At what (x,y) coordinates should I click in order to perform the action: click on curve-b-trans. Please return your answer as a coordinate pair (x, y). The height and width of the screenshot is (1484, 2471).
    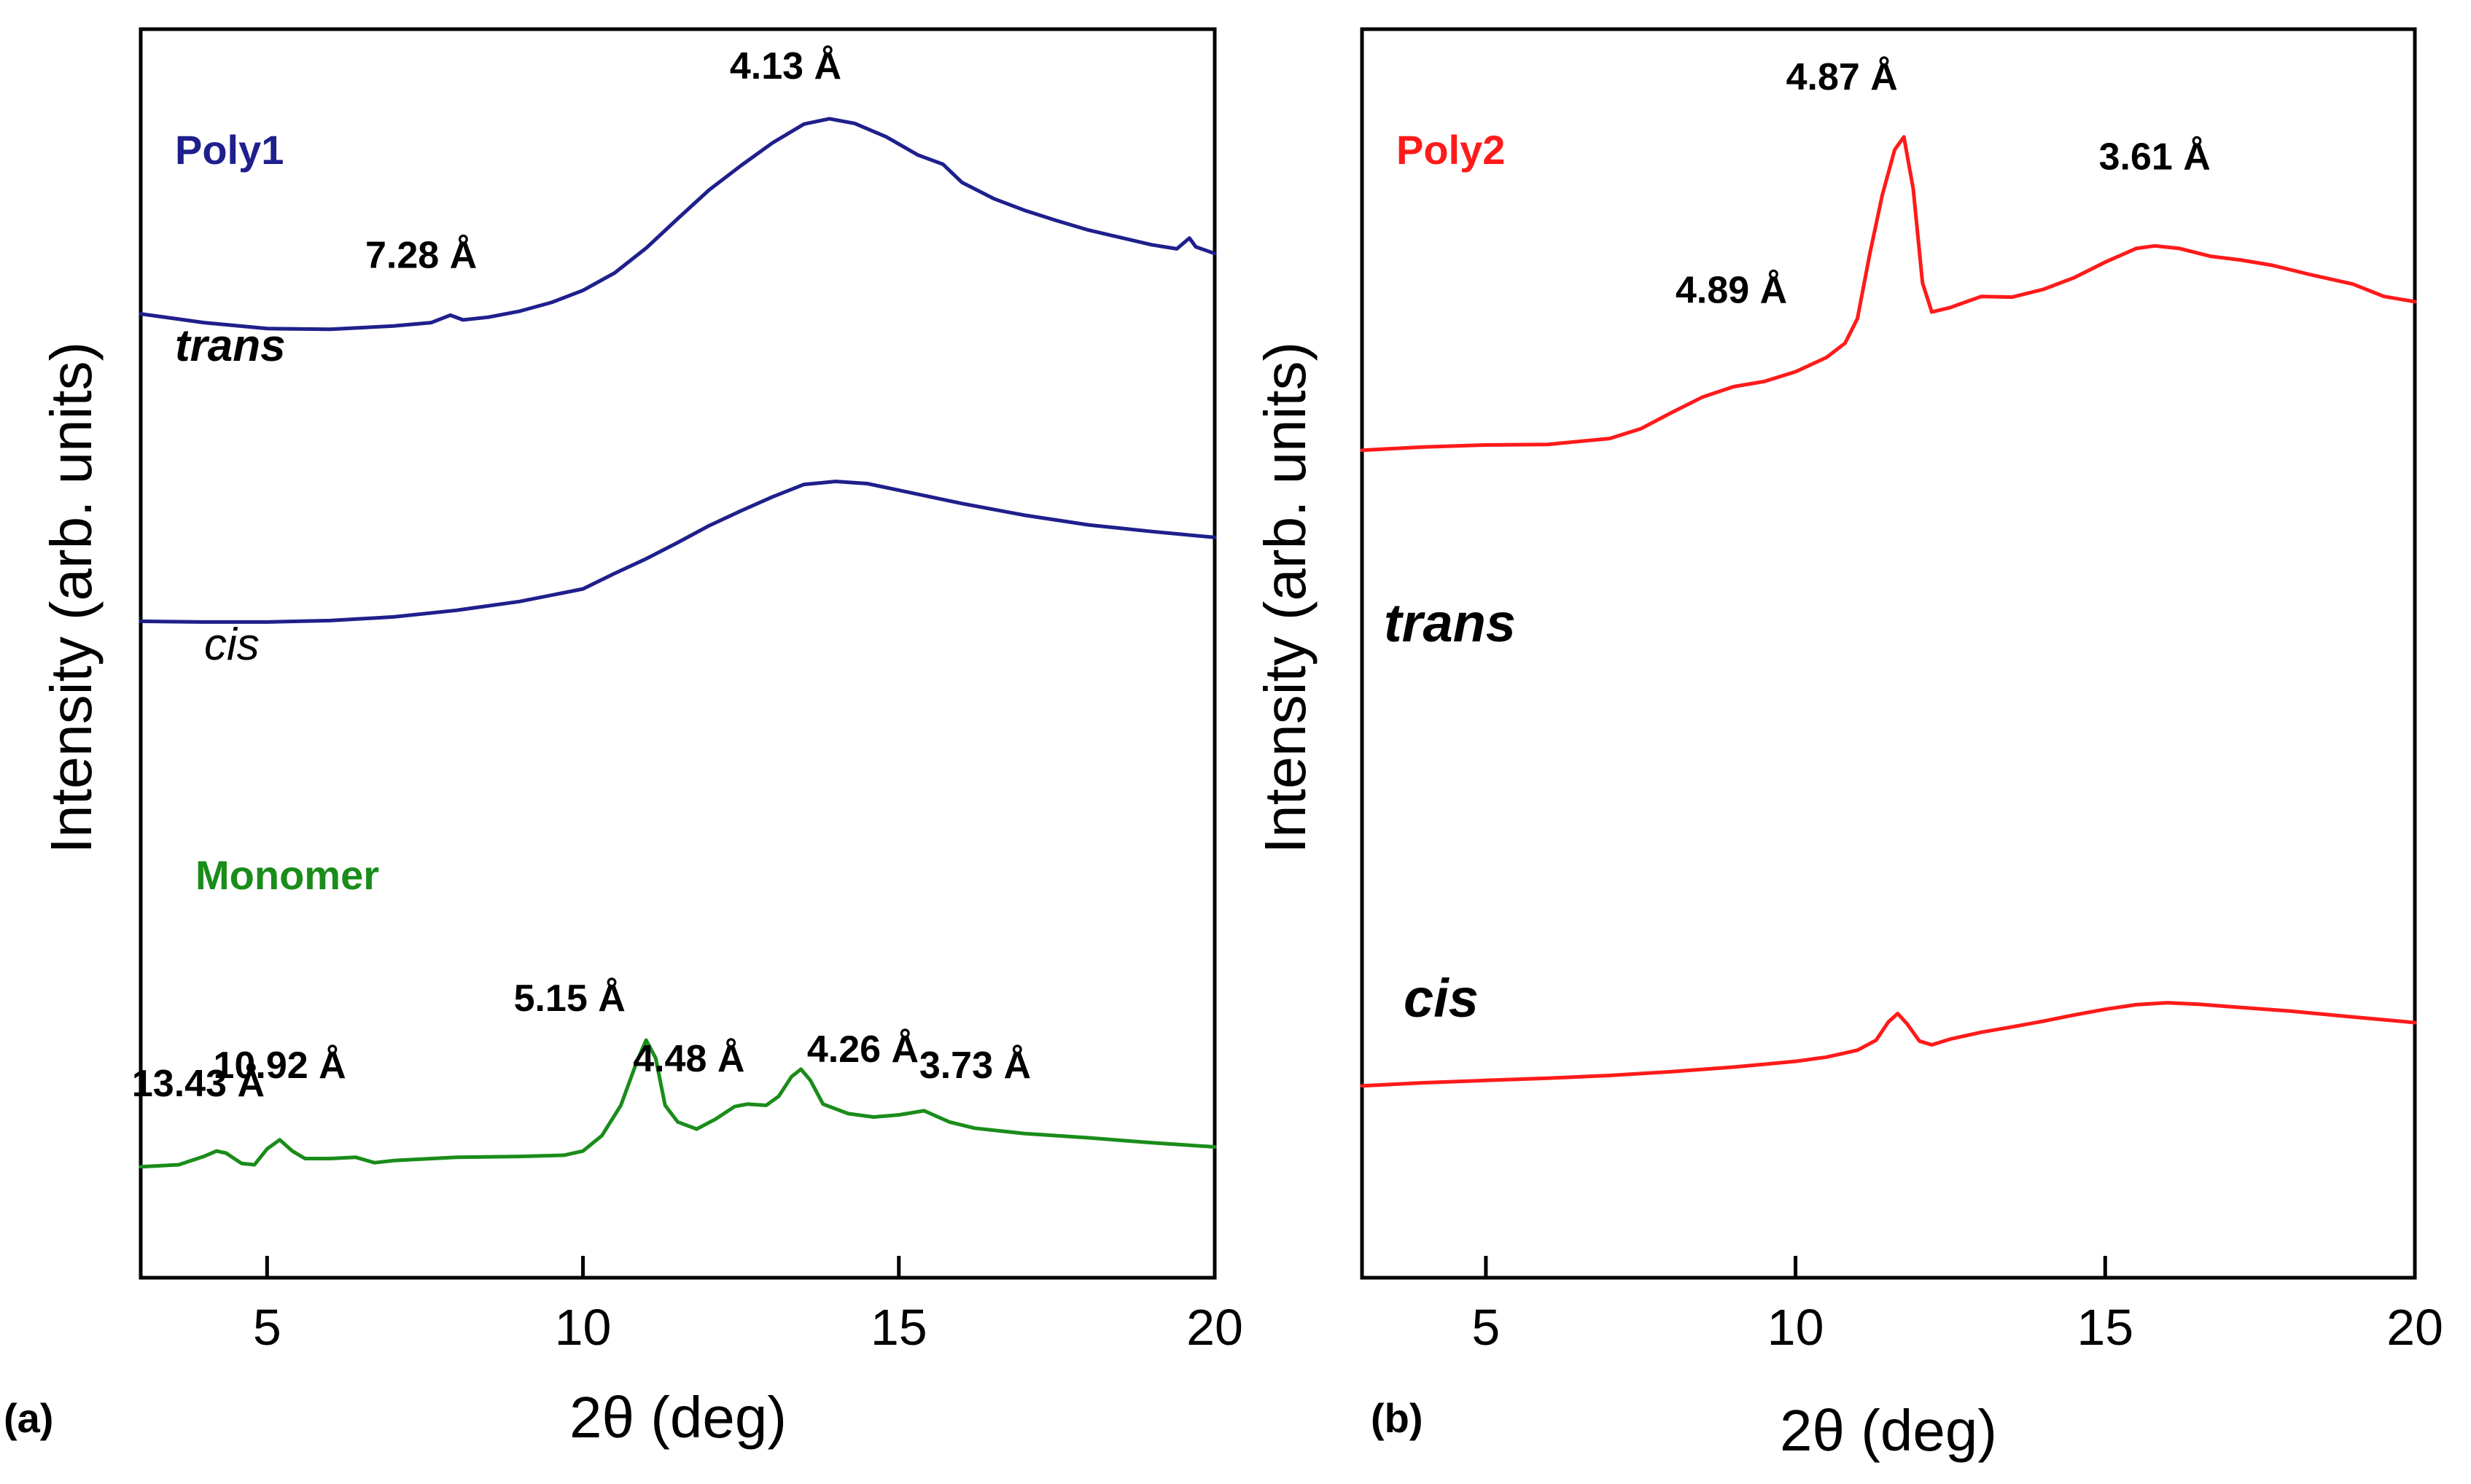
    Looking at the image, I should click on (1888, 294).